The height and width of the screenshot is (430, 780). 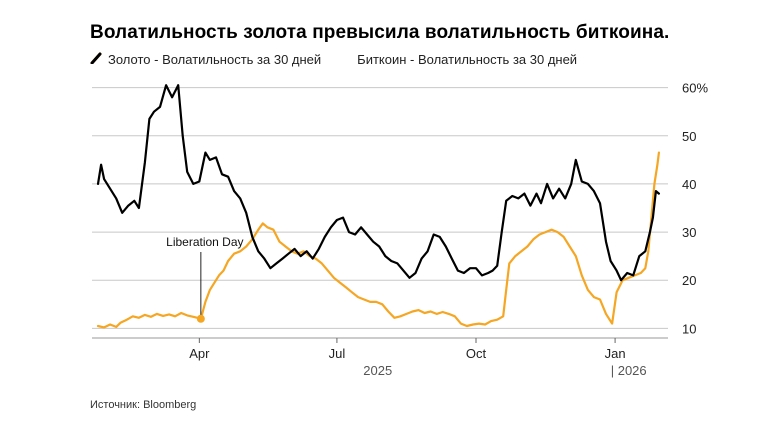 What do you see at coordinates (377, 370) in the screenshot?
I see `year-label-2025: 2025` at bounding box center [377, 370].